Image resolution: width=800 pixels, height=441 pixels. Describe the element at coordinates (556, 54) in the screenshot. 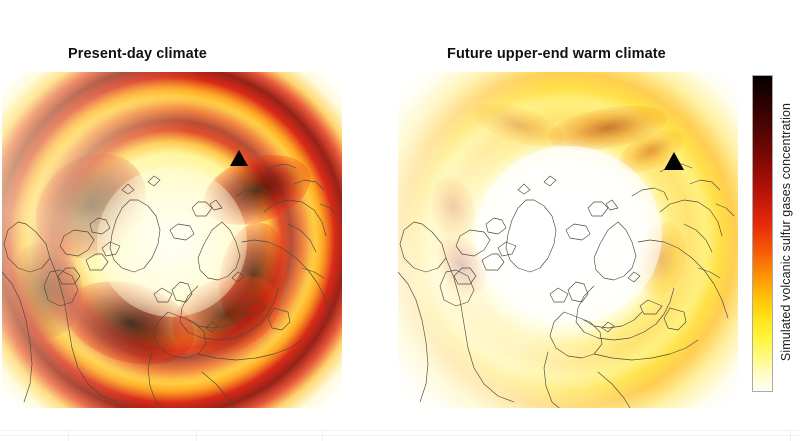

I see `panel-title-future-warm: Future upper-end warm climate` at that location.